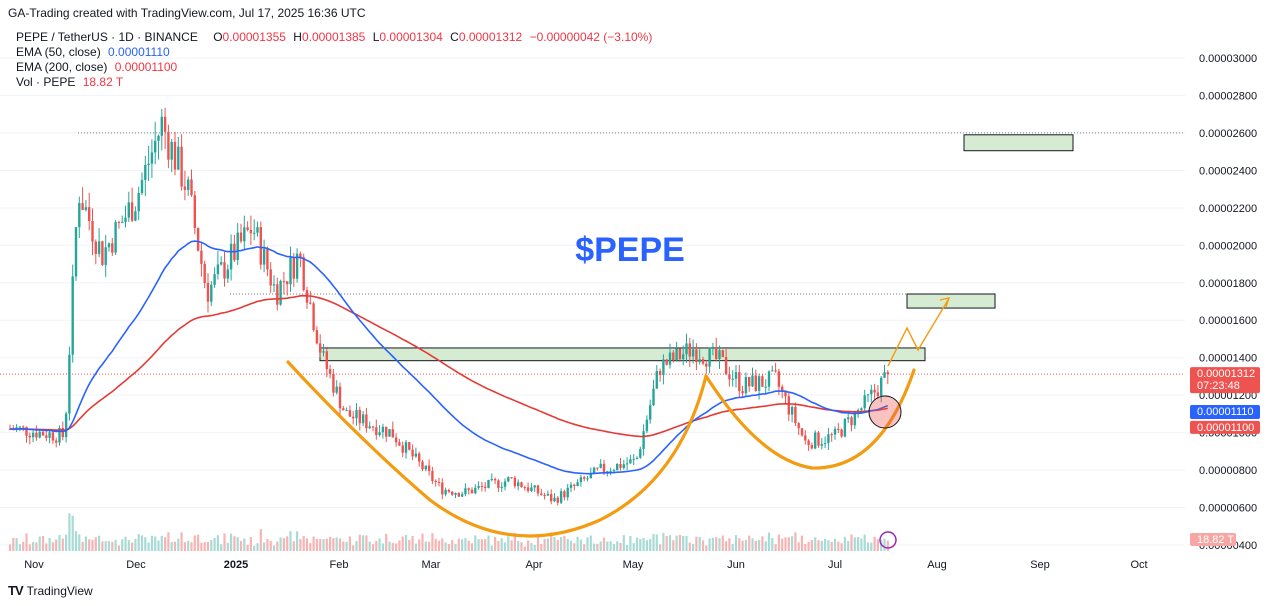 Image resolution: width=1280 pixels, height=606 pixels. What do you see at coordinates (107, 37) in the screenshot?
I see `symbol-name: PEPE / TetherUS · 1D · BINANCE` at bounding box center [107, 37].